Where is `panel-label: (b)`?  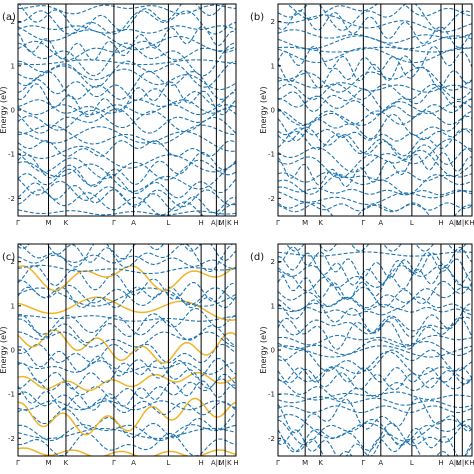 panel-label: (b) is located at coordinates (257, 17).